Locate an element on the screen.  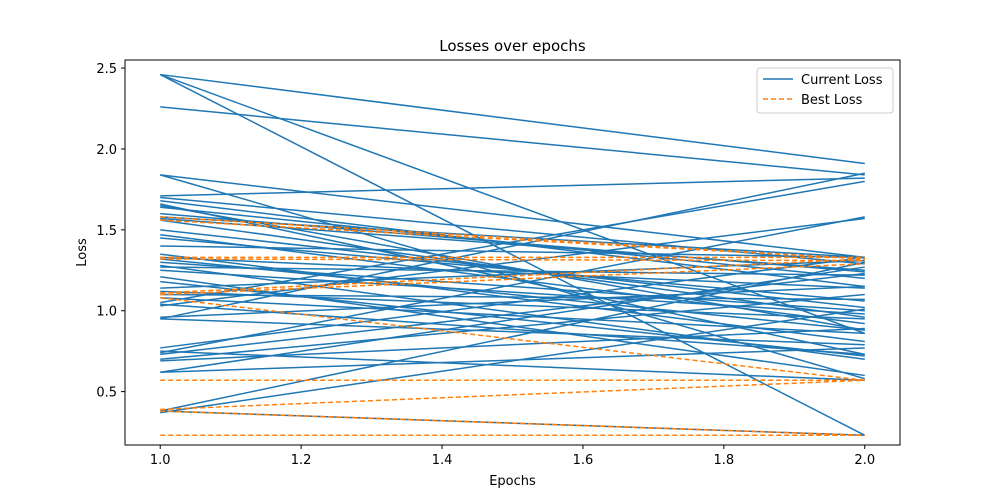
x-tick-label: 1.6 is located at coordinates (583, 460).